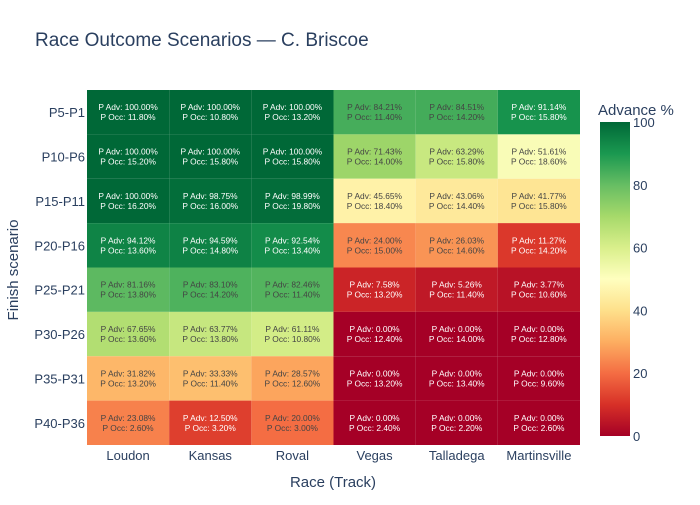 The width and height of the screenshot is (700, 505). What do you see at coordinates (292, 455) in the screenshot?
I see `x-tick-label: Roval` at bounding box center [292, 455].